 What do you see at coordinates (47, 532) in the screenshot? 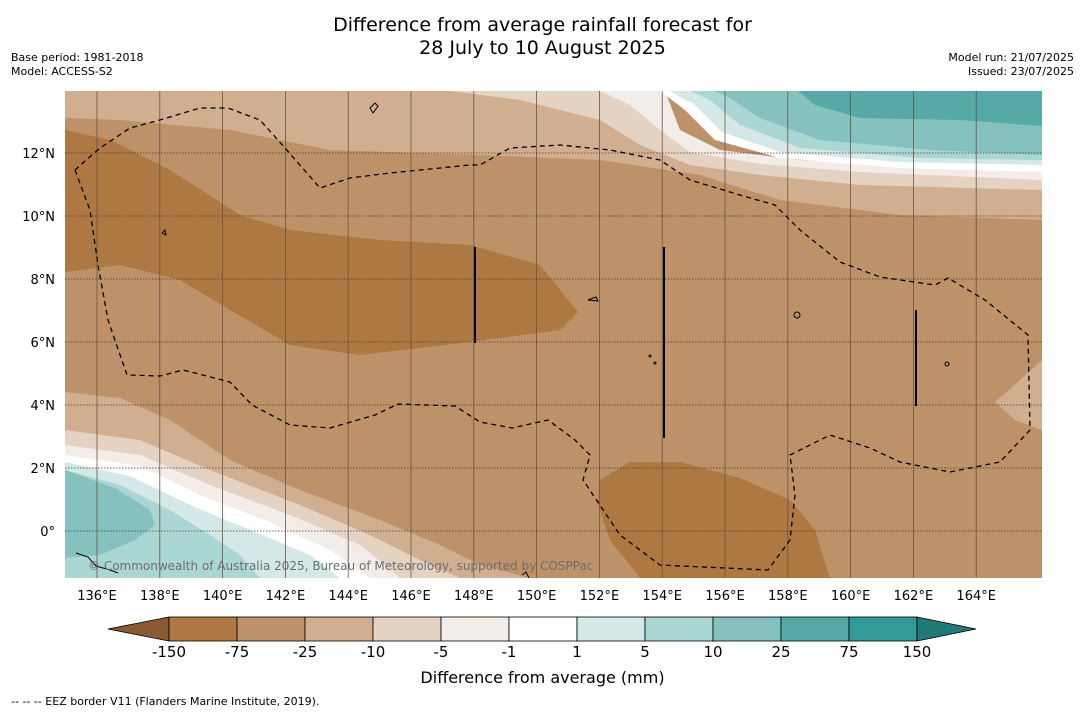
I see `latitude-label: 0°` at bounding box center [47, 532].